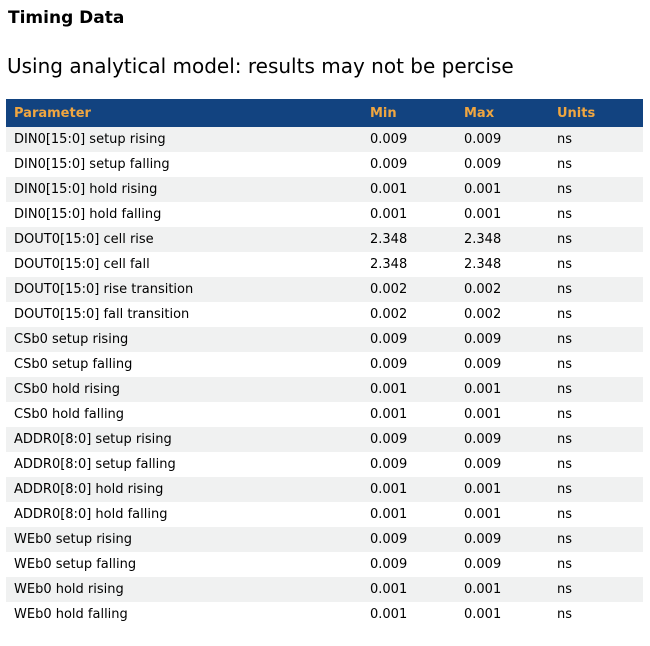  I want to click on table-row: DOUT0[15:0] cell rise 2.348 2.348 ns, so click(324, 239).